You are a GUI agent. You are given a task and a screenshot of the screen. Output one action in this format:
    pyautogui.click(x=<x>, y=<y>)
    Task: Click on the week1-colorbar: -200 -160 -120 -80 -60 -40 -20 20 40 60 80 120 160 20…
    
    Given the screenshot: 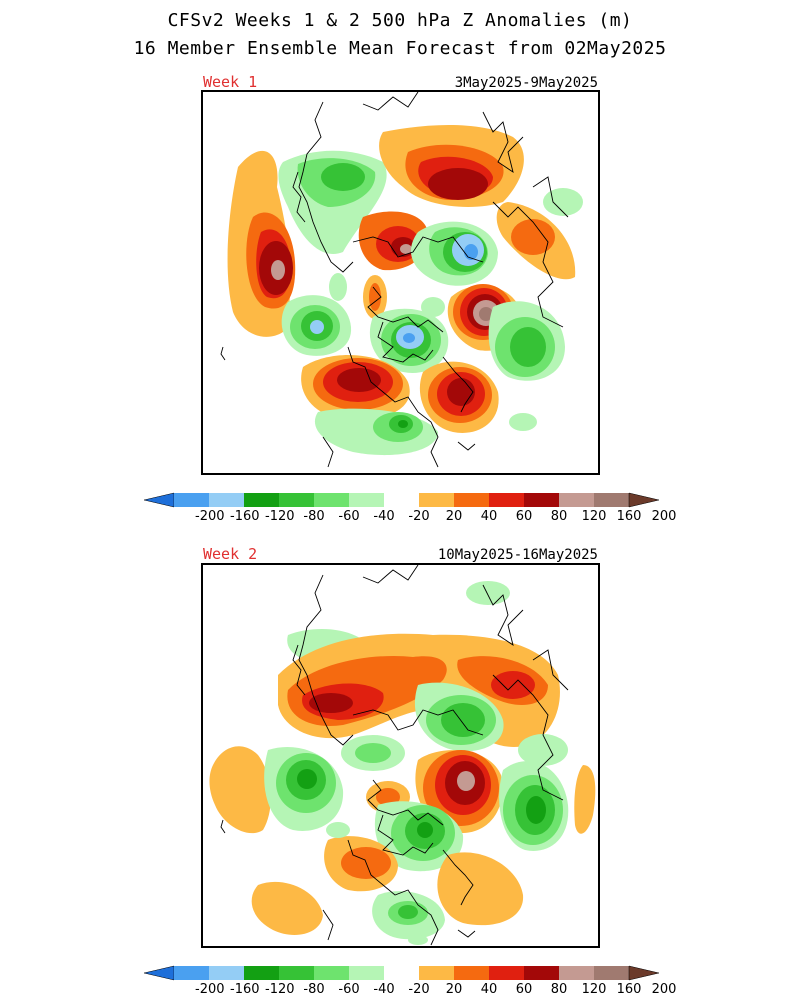 What is the action you would take?
    pyautogui.click(x=409, y=510)
    